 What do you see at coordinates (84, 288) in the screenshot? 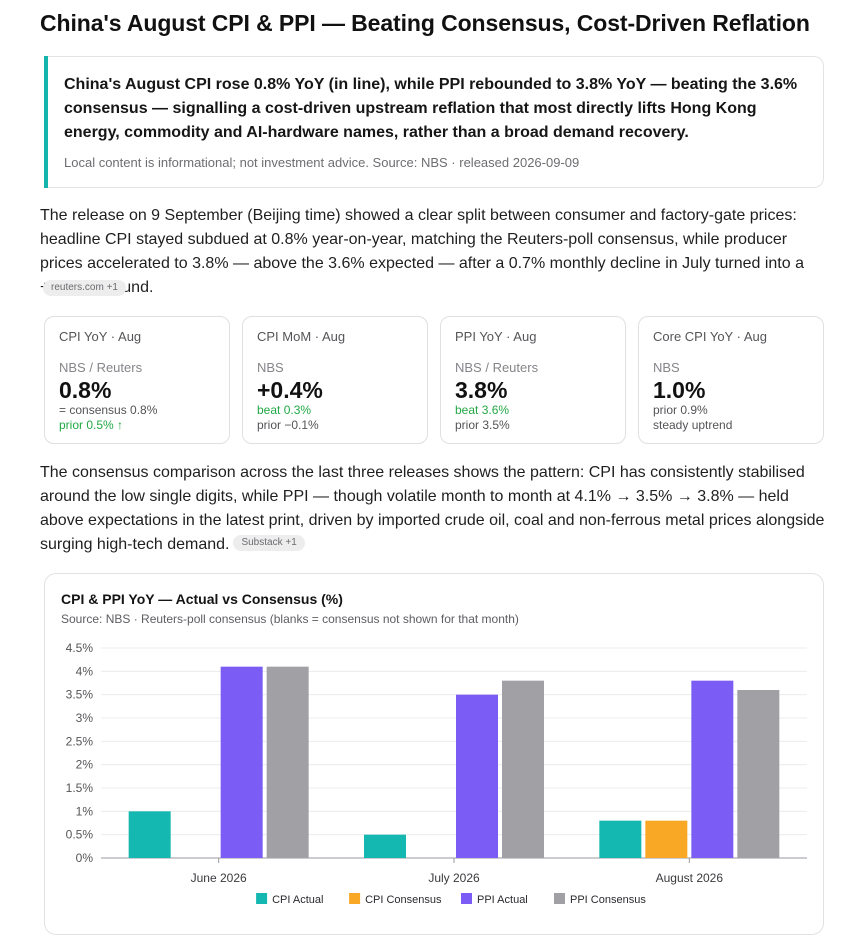
I see `source-chip-reuters: reuters.com +1` at bounding box center [84, 288].